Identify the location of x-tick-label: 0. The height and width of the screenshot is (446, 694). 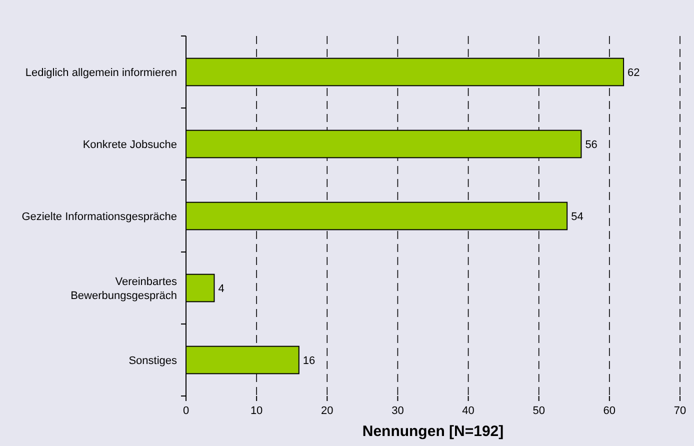
(186, 411).